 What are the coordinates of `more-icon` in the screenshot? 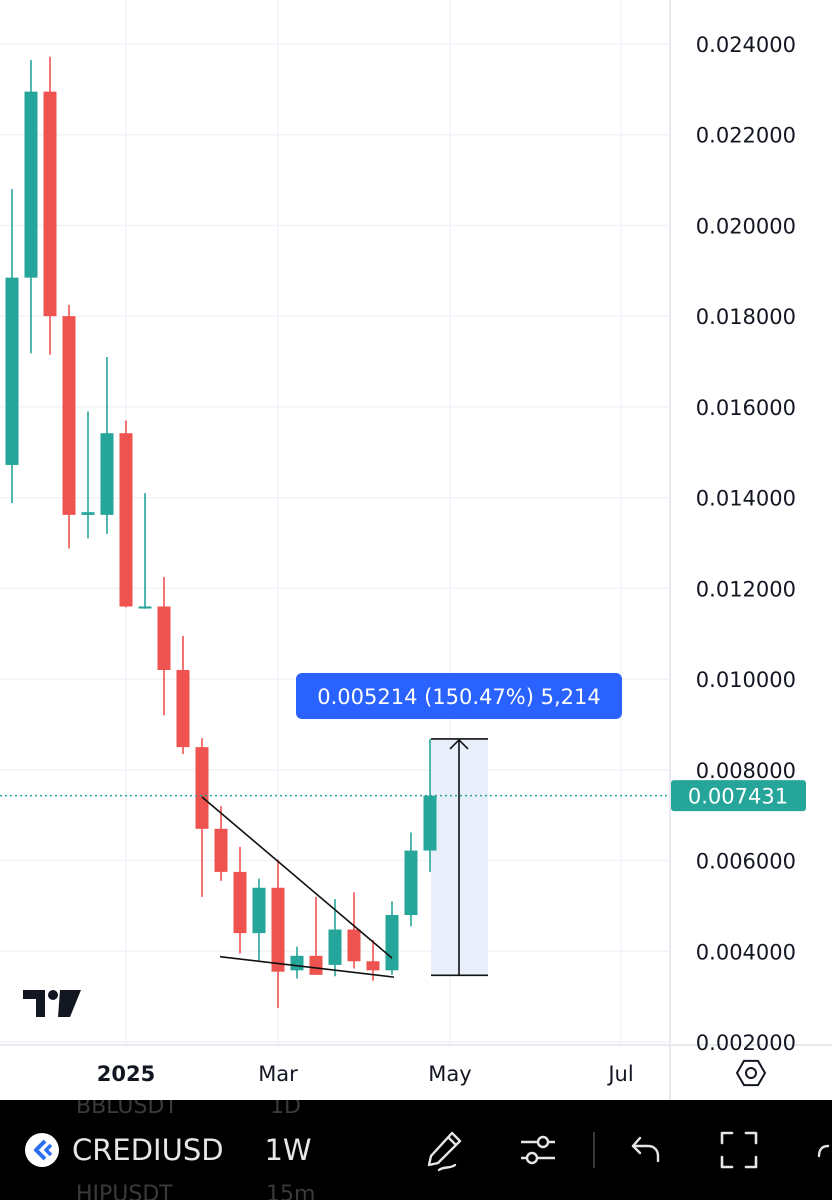 It's located at (819, 1150).